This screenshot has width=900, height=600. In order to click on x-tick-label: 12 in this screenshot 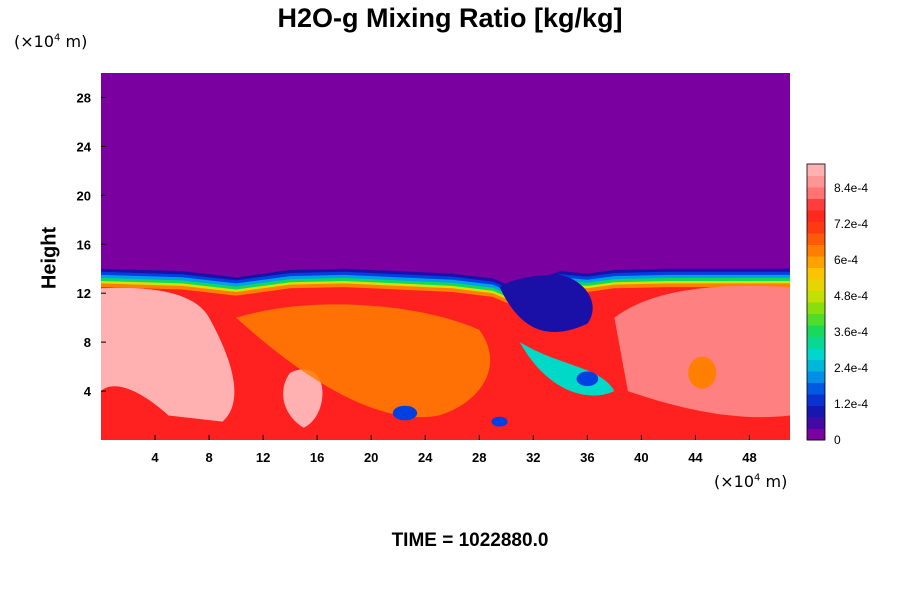, I will do `click(263, 457)`.